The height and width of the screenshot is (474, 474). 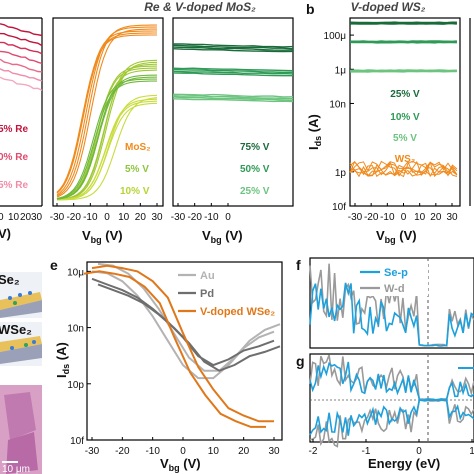 What do you see at coordinates (21, 129) in the screenshot?
I see `subpanel-re-doped: 5% Re 0% Re 5% Re 0 10 20 30 V)` at bounding box center [21, 129].